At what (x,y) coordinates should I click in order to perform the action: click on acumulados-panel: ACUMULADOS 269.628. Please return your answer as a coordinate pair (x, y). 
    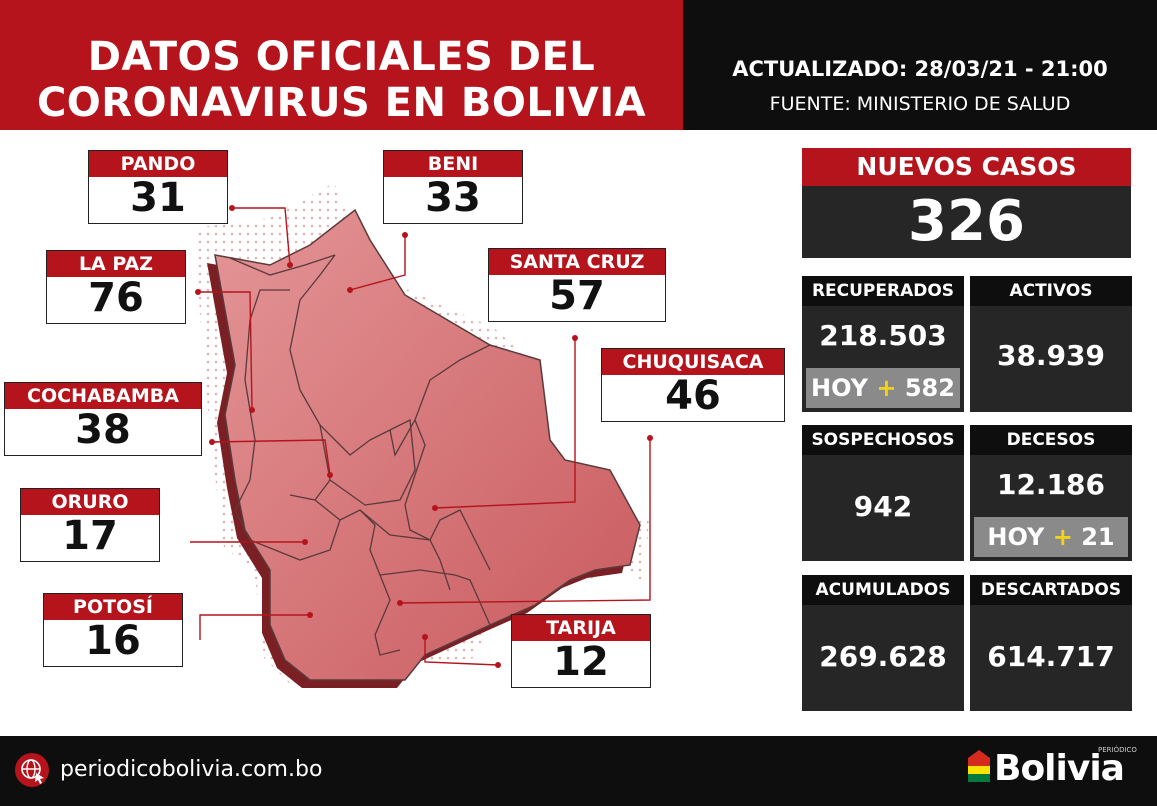
    Looking at the image, I should click on (883, 643).